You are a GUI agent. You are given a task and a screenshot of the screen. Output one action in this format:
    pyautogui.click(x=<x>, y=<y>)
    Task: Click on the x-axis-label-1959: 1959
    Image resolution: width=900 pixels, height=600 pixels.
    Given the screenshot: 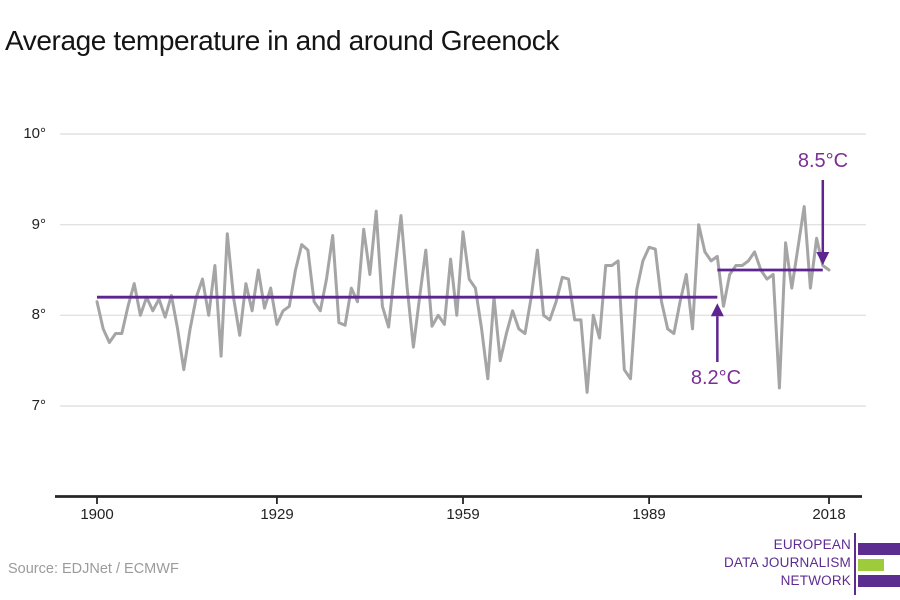 What is the action you would take?
    pyautogui.click(x=463, y=514)
    